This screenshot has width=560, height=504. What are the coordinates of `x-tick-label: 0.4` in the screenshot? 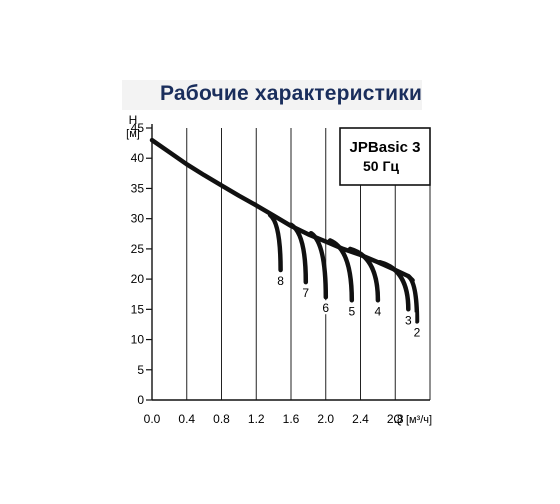 It's located at (186, 419).